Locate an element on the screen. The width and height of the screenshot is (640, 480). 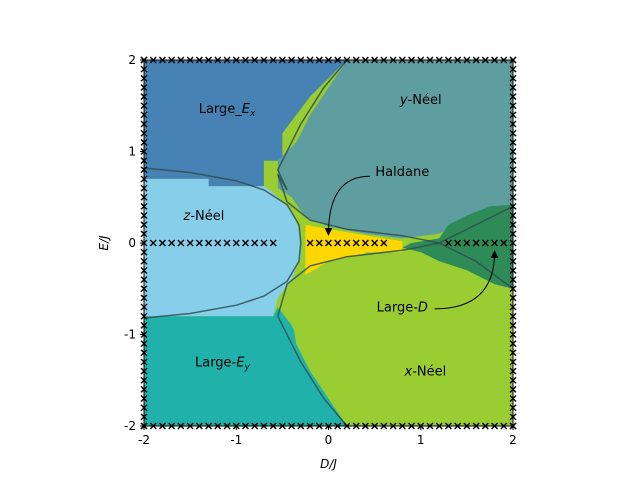
region-label-large-y: Large-Ey is located at coordinates (223, 364).